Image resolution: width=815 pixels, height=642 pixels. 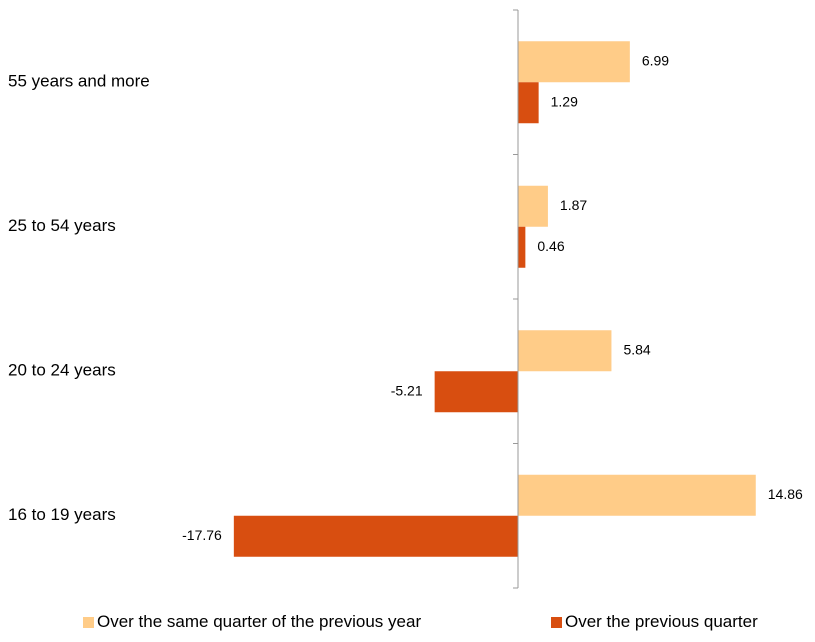 I want to click on legend-label: Over the previous quarter, so click(x=661, y=621).